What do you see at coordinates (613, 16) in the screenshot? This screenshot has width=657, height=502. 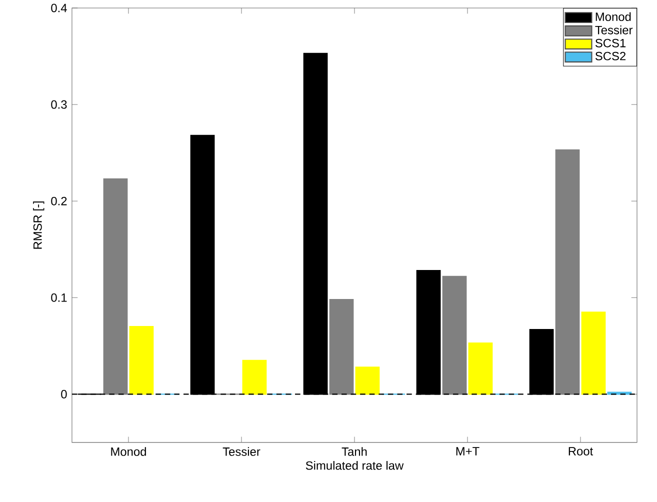 I see `legend-label: Monod` at bounding box center [613, 16].